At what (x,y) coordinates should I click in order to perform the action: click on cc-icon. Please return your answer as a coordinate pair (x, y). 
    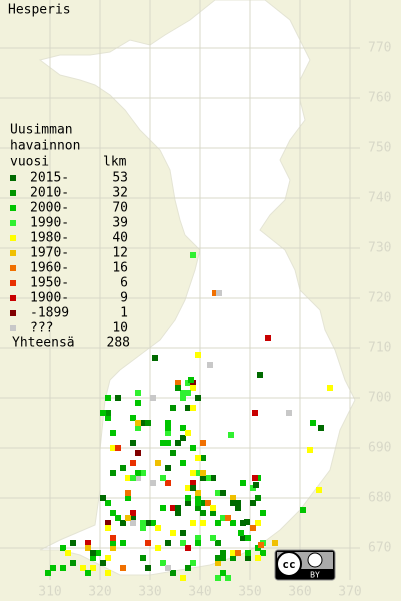
    Looking at the image, I should click on (289, 564).